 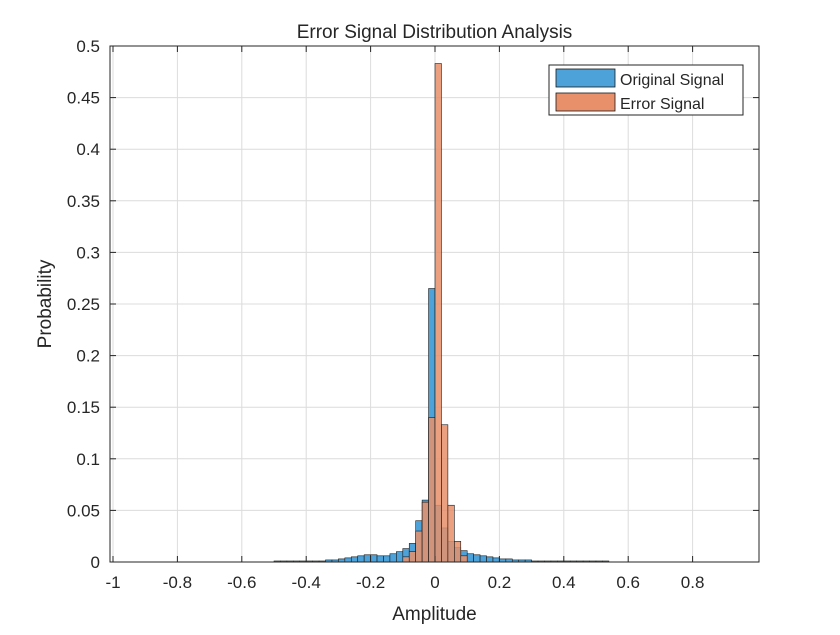 I want to click on error-signal-bars, so click(x=435, y=313).